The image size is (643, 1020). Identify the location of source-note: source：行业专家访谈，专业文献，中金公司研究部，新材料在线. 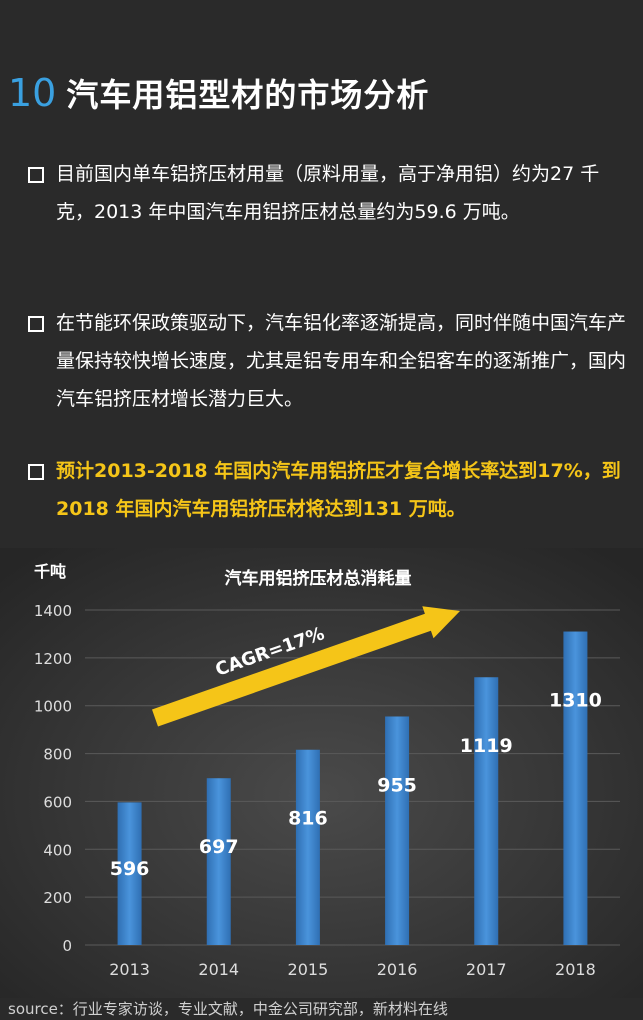
(228, 1009).